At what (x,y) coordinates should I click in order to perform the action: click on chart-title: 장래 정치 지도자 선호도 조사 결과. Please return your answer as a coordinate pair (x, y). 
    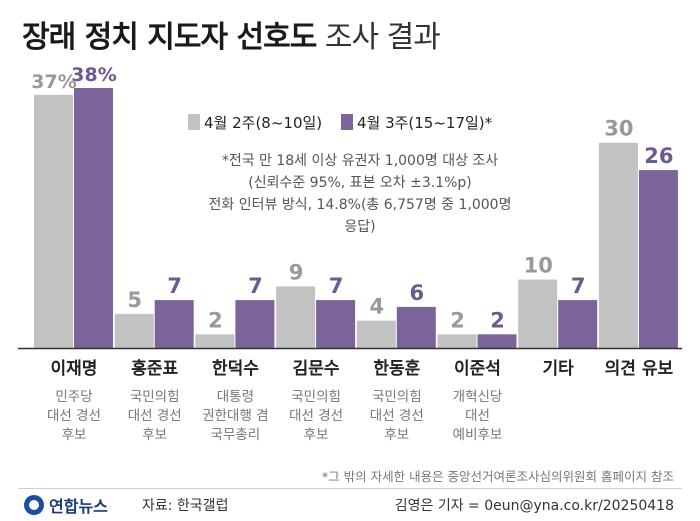
    Looking at the image, I should click on (231, 34).